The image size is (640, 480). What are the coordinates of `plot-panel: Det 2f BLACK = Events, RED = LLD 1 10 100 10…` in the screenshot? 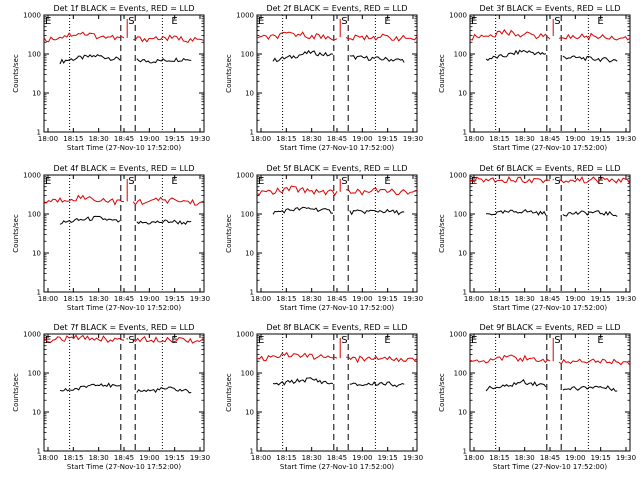 It's located at (324, 78).